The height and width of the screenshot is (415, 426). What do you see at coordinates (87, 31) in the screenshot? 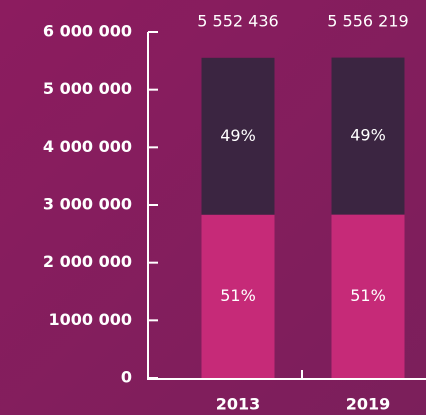
I see `y-tick-label: 6 000 000` at bounding box center [87, 31].